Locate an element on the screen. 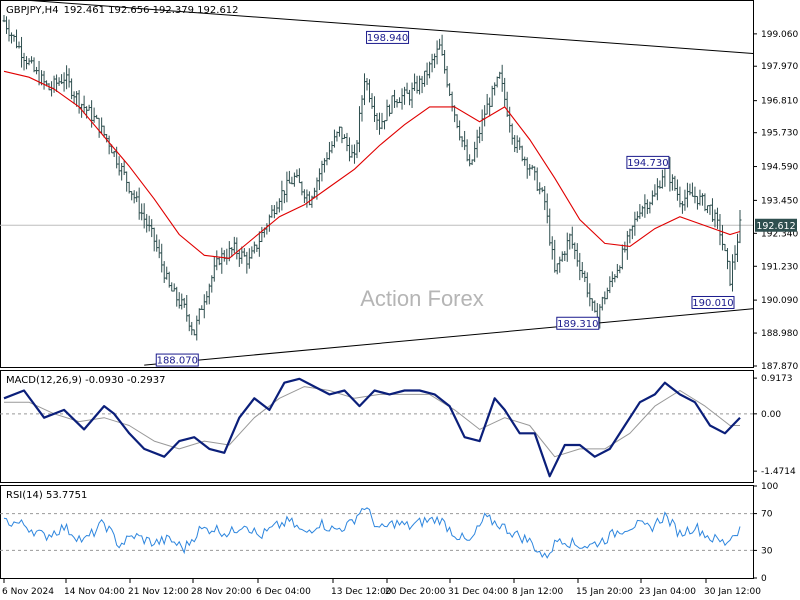  time-tick-label: 31 Dec 04:00 is located at coordinates (478, 592).